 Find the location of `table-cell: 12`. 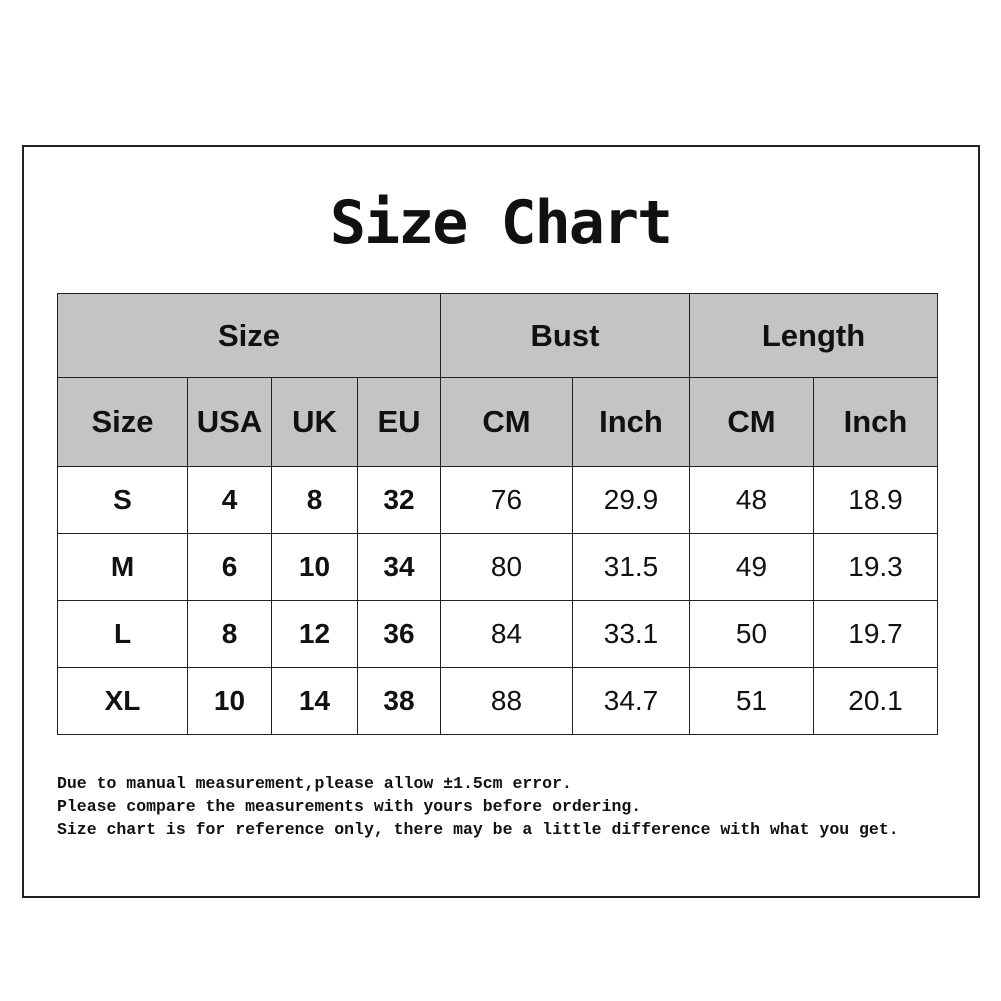

table-cell: 12 is located at coordinates (314, 634).